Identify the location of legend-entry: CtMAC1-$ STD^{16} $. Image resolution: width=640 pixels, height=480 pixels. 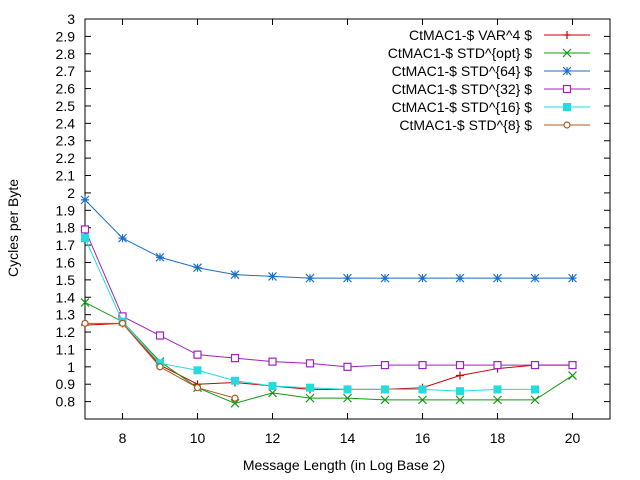
(491, 107).